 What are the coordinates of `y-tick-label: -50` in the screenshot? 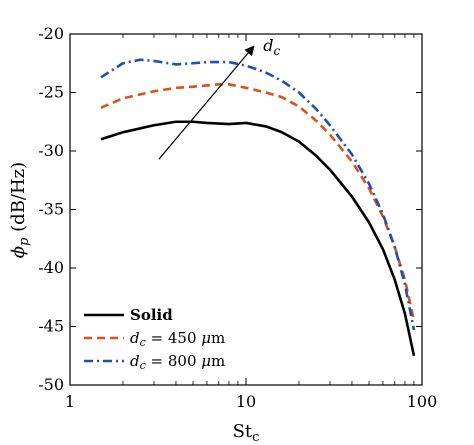 It's located at (51, 384).